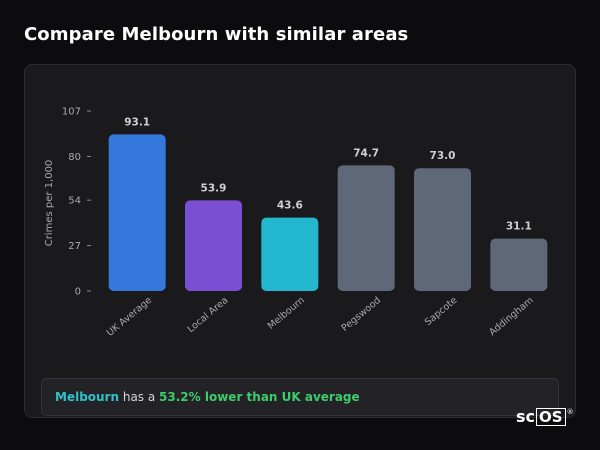 The width and height of the screenshot is (600, 450). I want to click on y-axis-ticks: 0 27 54 80 107, so click(76, 202).